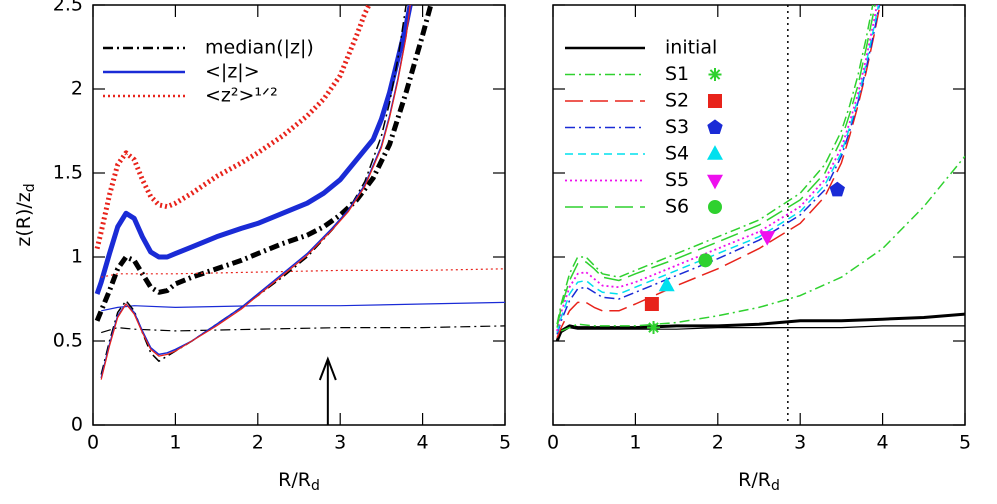 Image resolution: width=997 pixels, height=504 pixels. I want to click on y-tick-label: 1, so click(77, 257).